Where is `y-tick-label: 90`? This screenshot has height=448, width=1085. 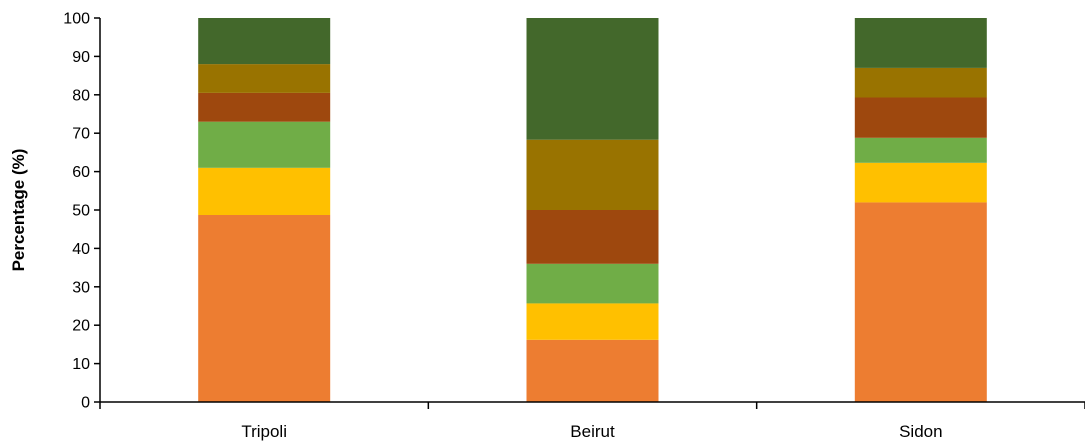
y-tick-label: 90 is located at coordinates (81, 57).